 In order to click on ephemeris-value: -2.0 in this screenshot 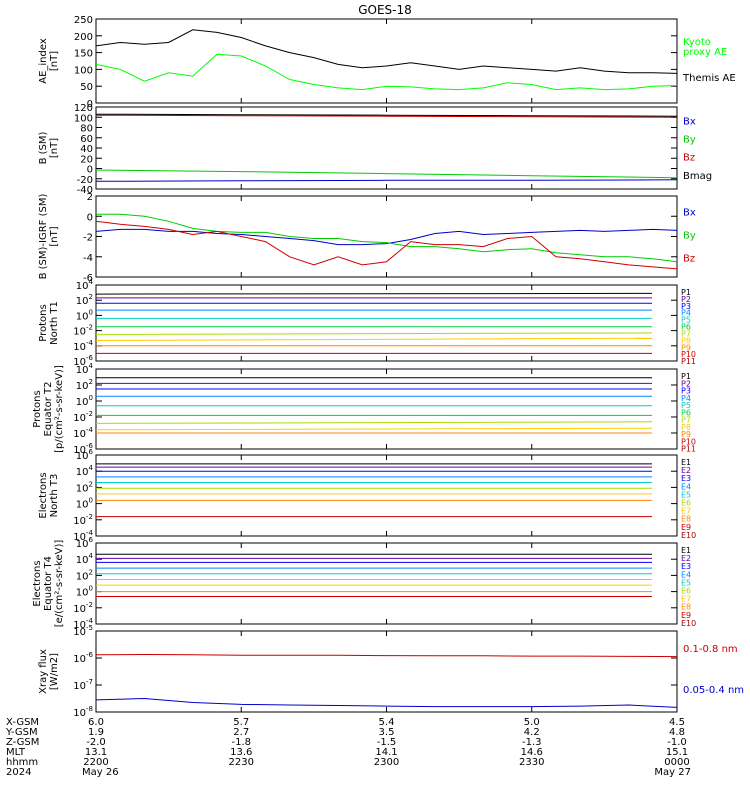, I will do `click(96, 742)`.